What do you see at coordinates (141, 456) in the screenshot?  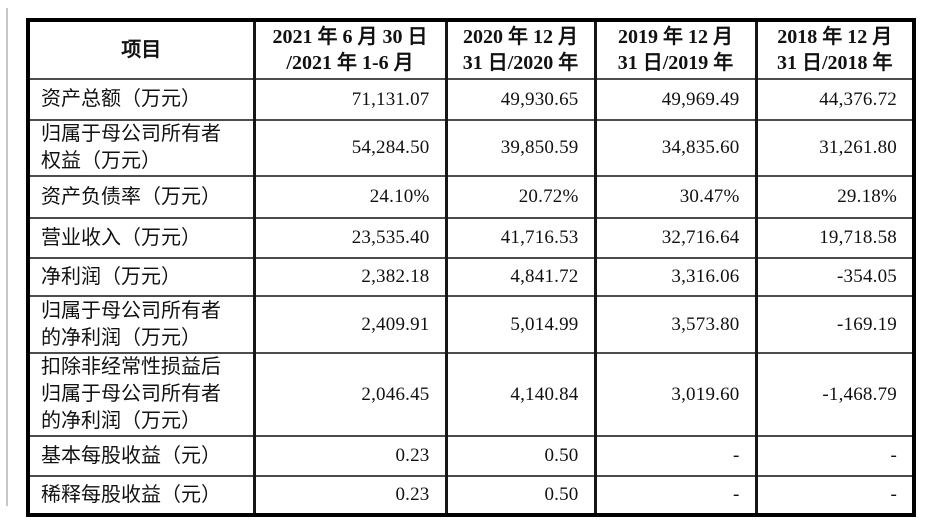 I see `row-label: 基本每股收益（元）` at bounding box center [141, 456].